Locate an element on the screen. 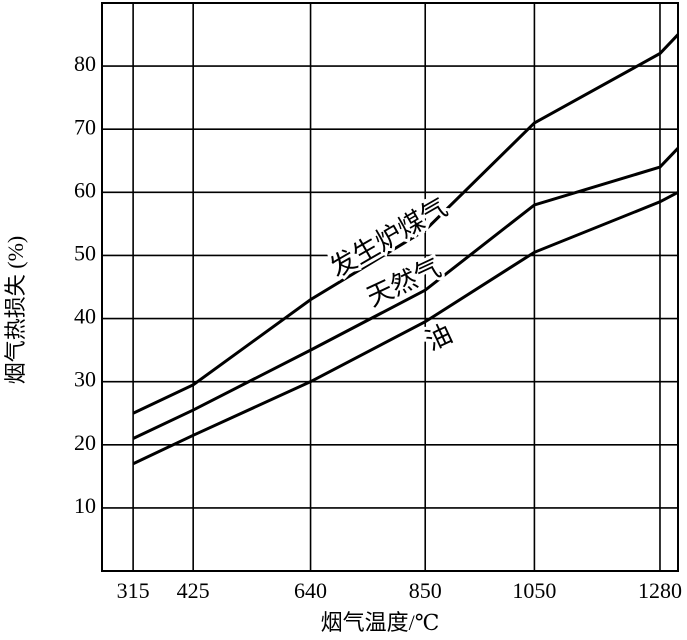  x-axis-label: 烟气温度/℃ is located at coordinates (380, 622).